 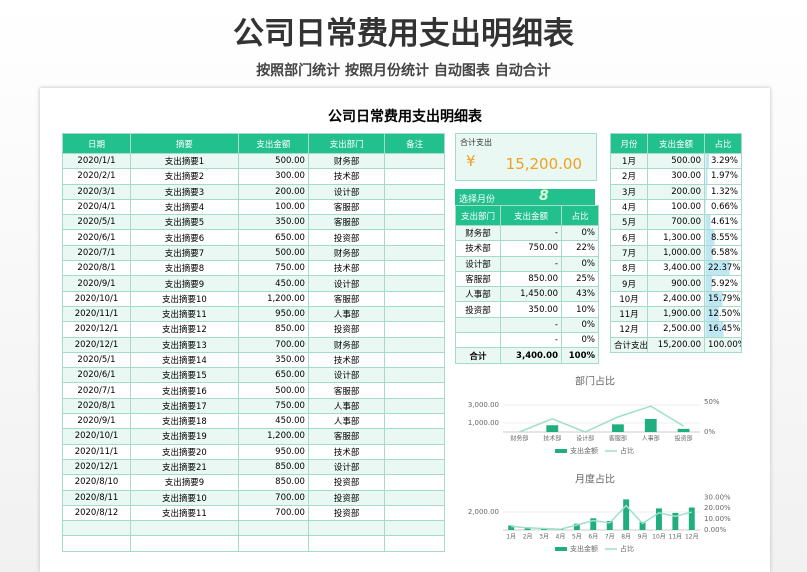 I want to click on row: 2020/3/1 支出摘要3 200.00 设计部, so click(x=253, y=191).